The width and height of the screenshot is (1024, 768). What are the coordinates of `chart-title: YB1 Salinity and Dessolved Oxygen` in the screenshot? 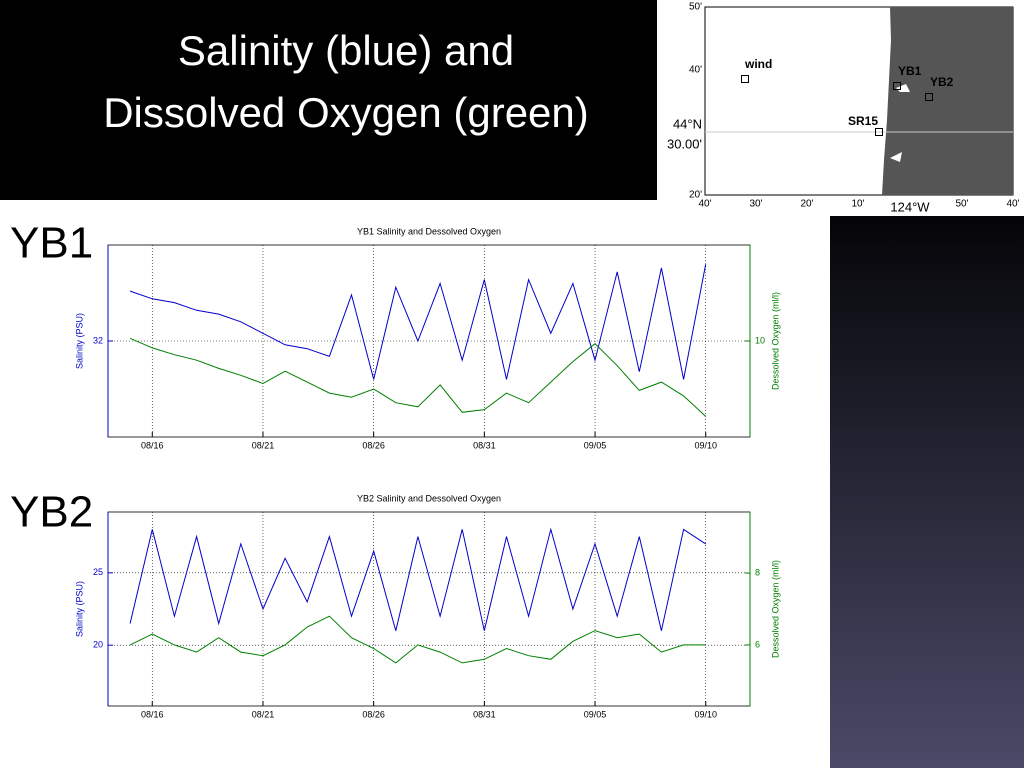 It's located at (429, 231).